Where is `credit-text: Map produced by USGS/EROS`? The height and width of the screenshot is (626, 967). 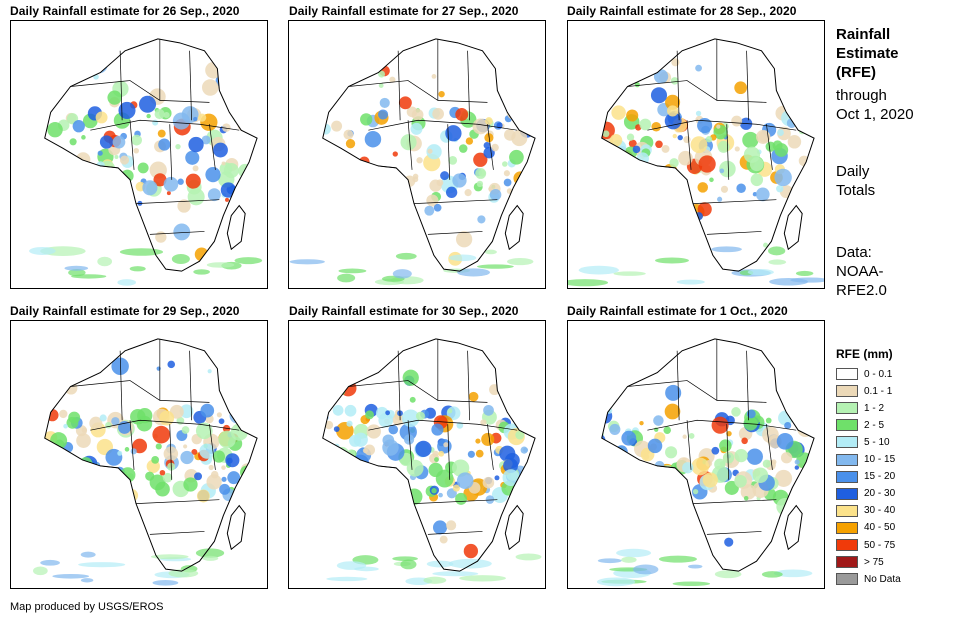 credit-text: Map produced by USGS/EROS is located at coordinates (87, 607).